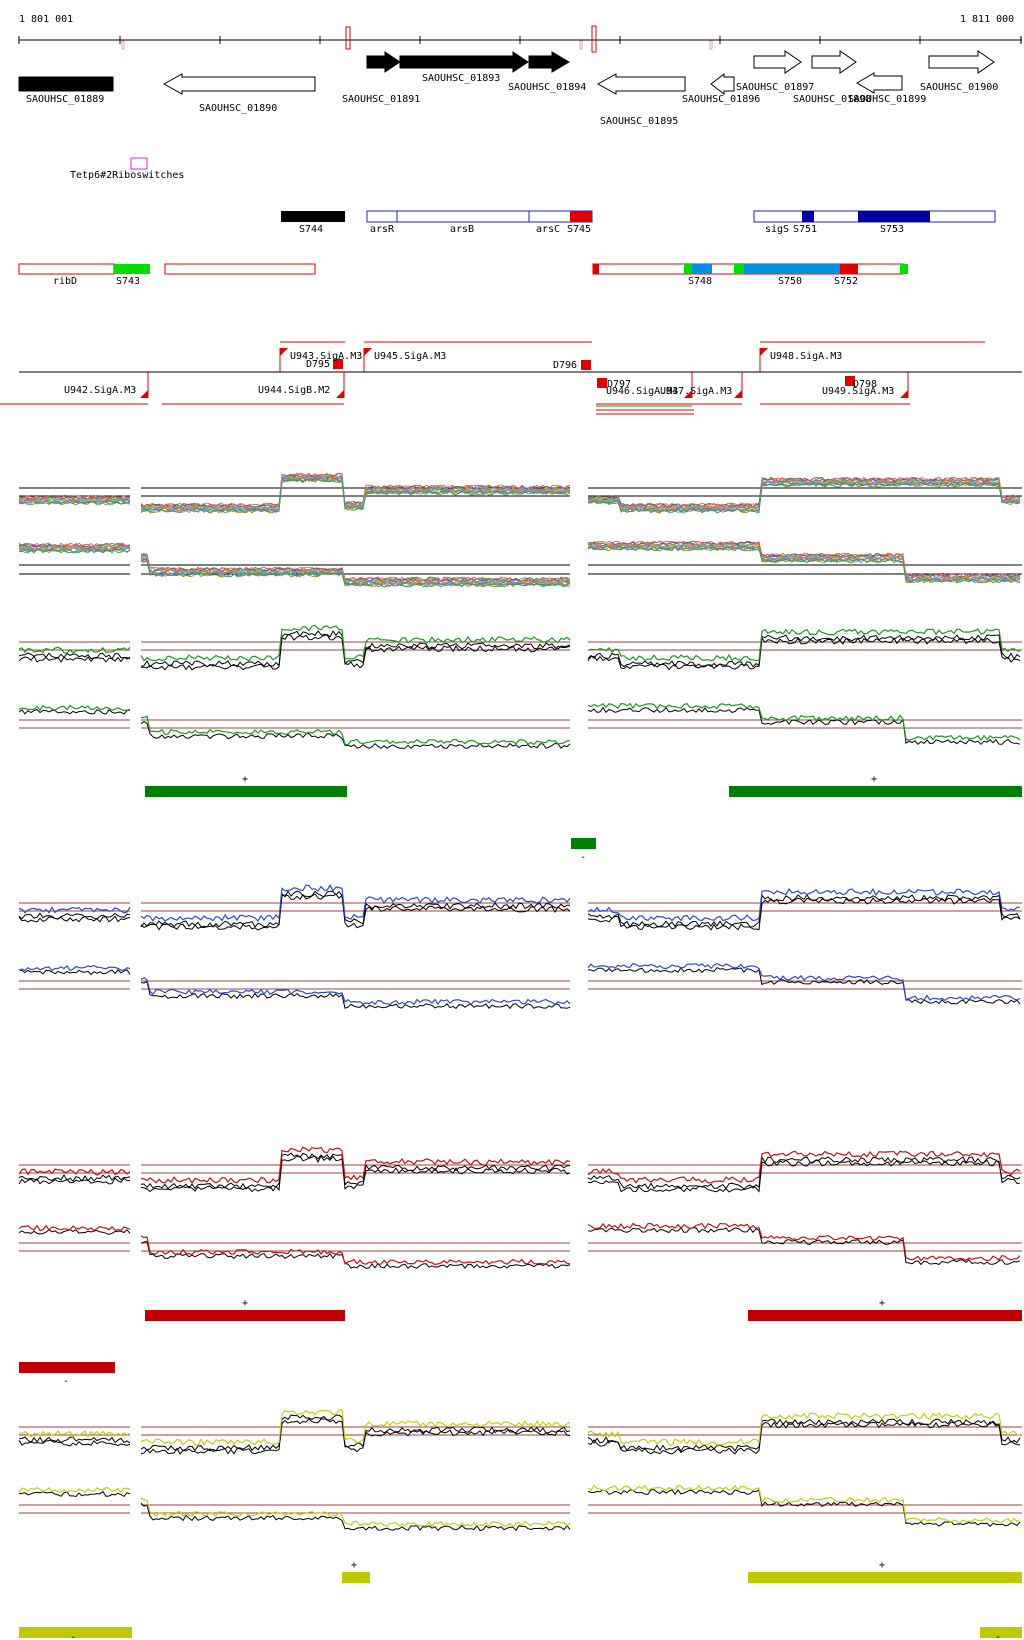 Image resolution: width=1024 pixels, height=1640 pixels. What do you see at coordinates (619, 384) in the screenshot?
I see `terminator-label: D797` at bounding box center [619, 384].